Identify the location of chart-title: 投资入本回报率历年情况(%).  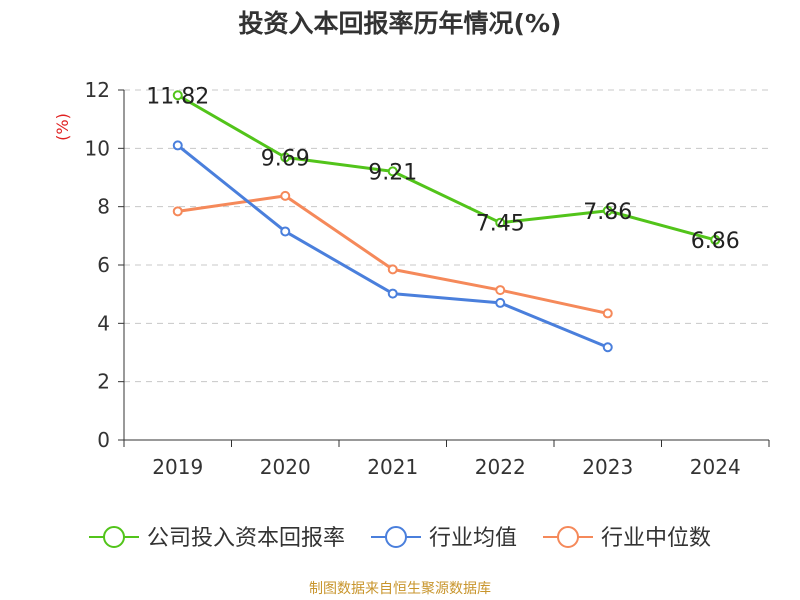
(400, 23).